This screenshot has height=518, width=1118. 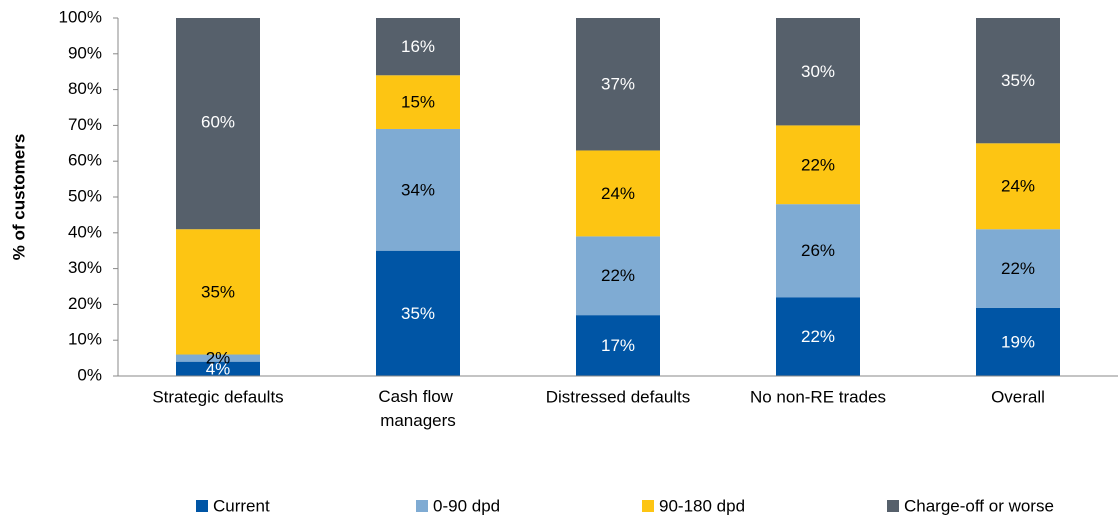 I want to click on legend-label: 90-180 dpd, so click(x=702, y=505).